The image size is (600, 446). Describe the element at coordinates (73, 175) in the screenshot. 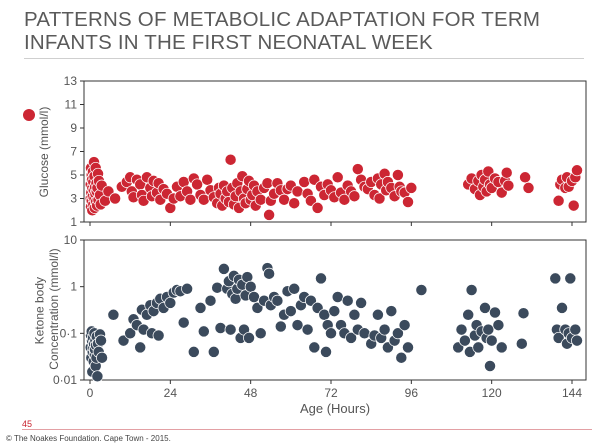

I see `glucose-y-tick-label: 5` at that location.